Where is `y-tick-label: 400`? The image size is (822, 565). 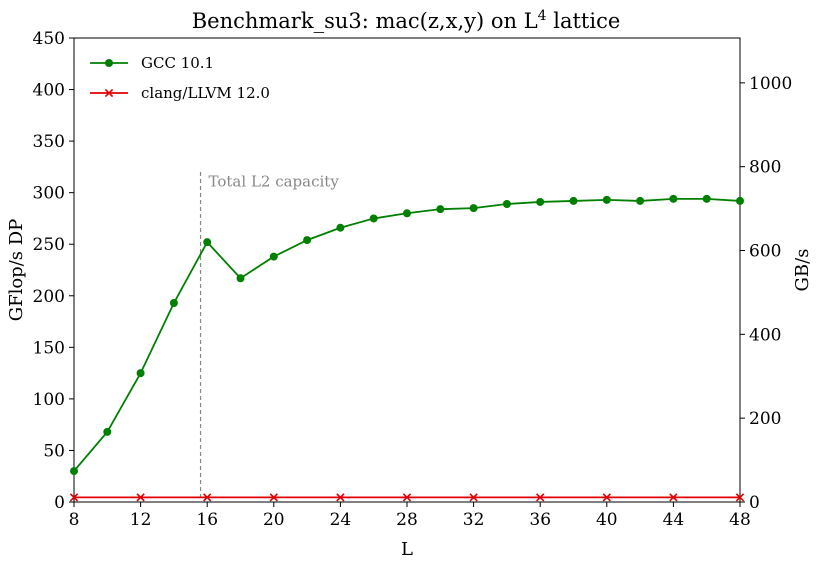 y-tick-label: 400 is located at coordinates (49, 91).